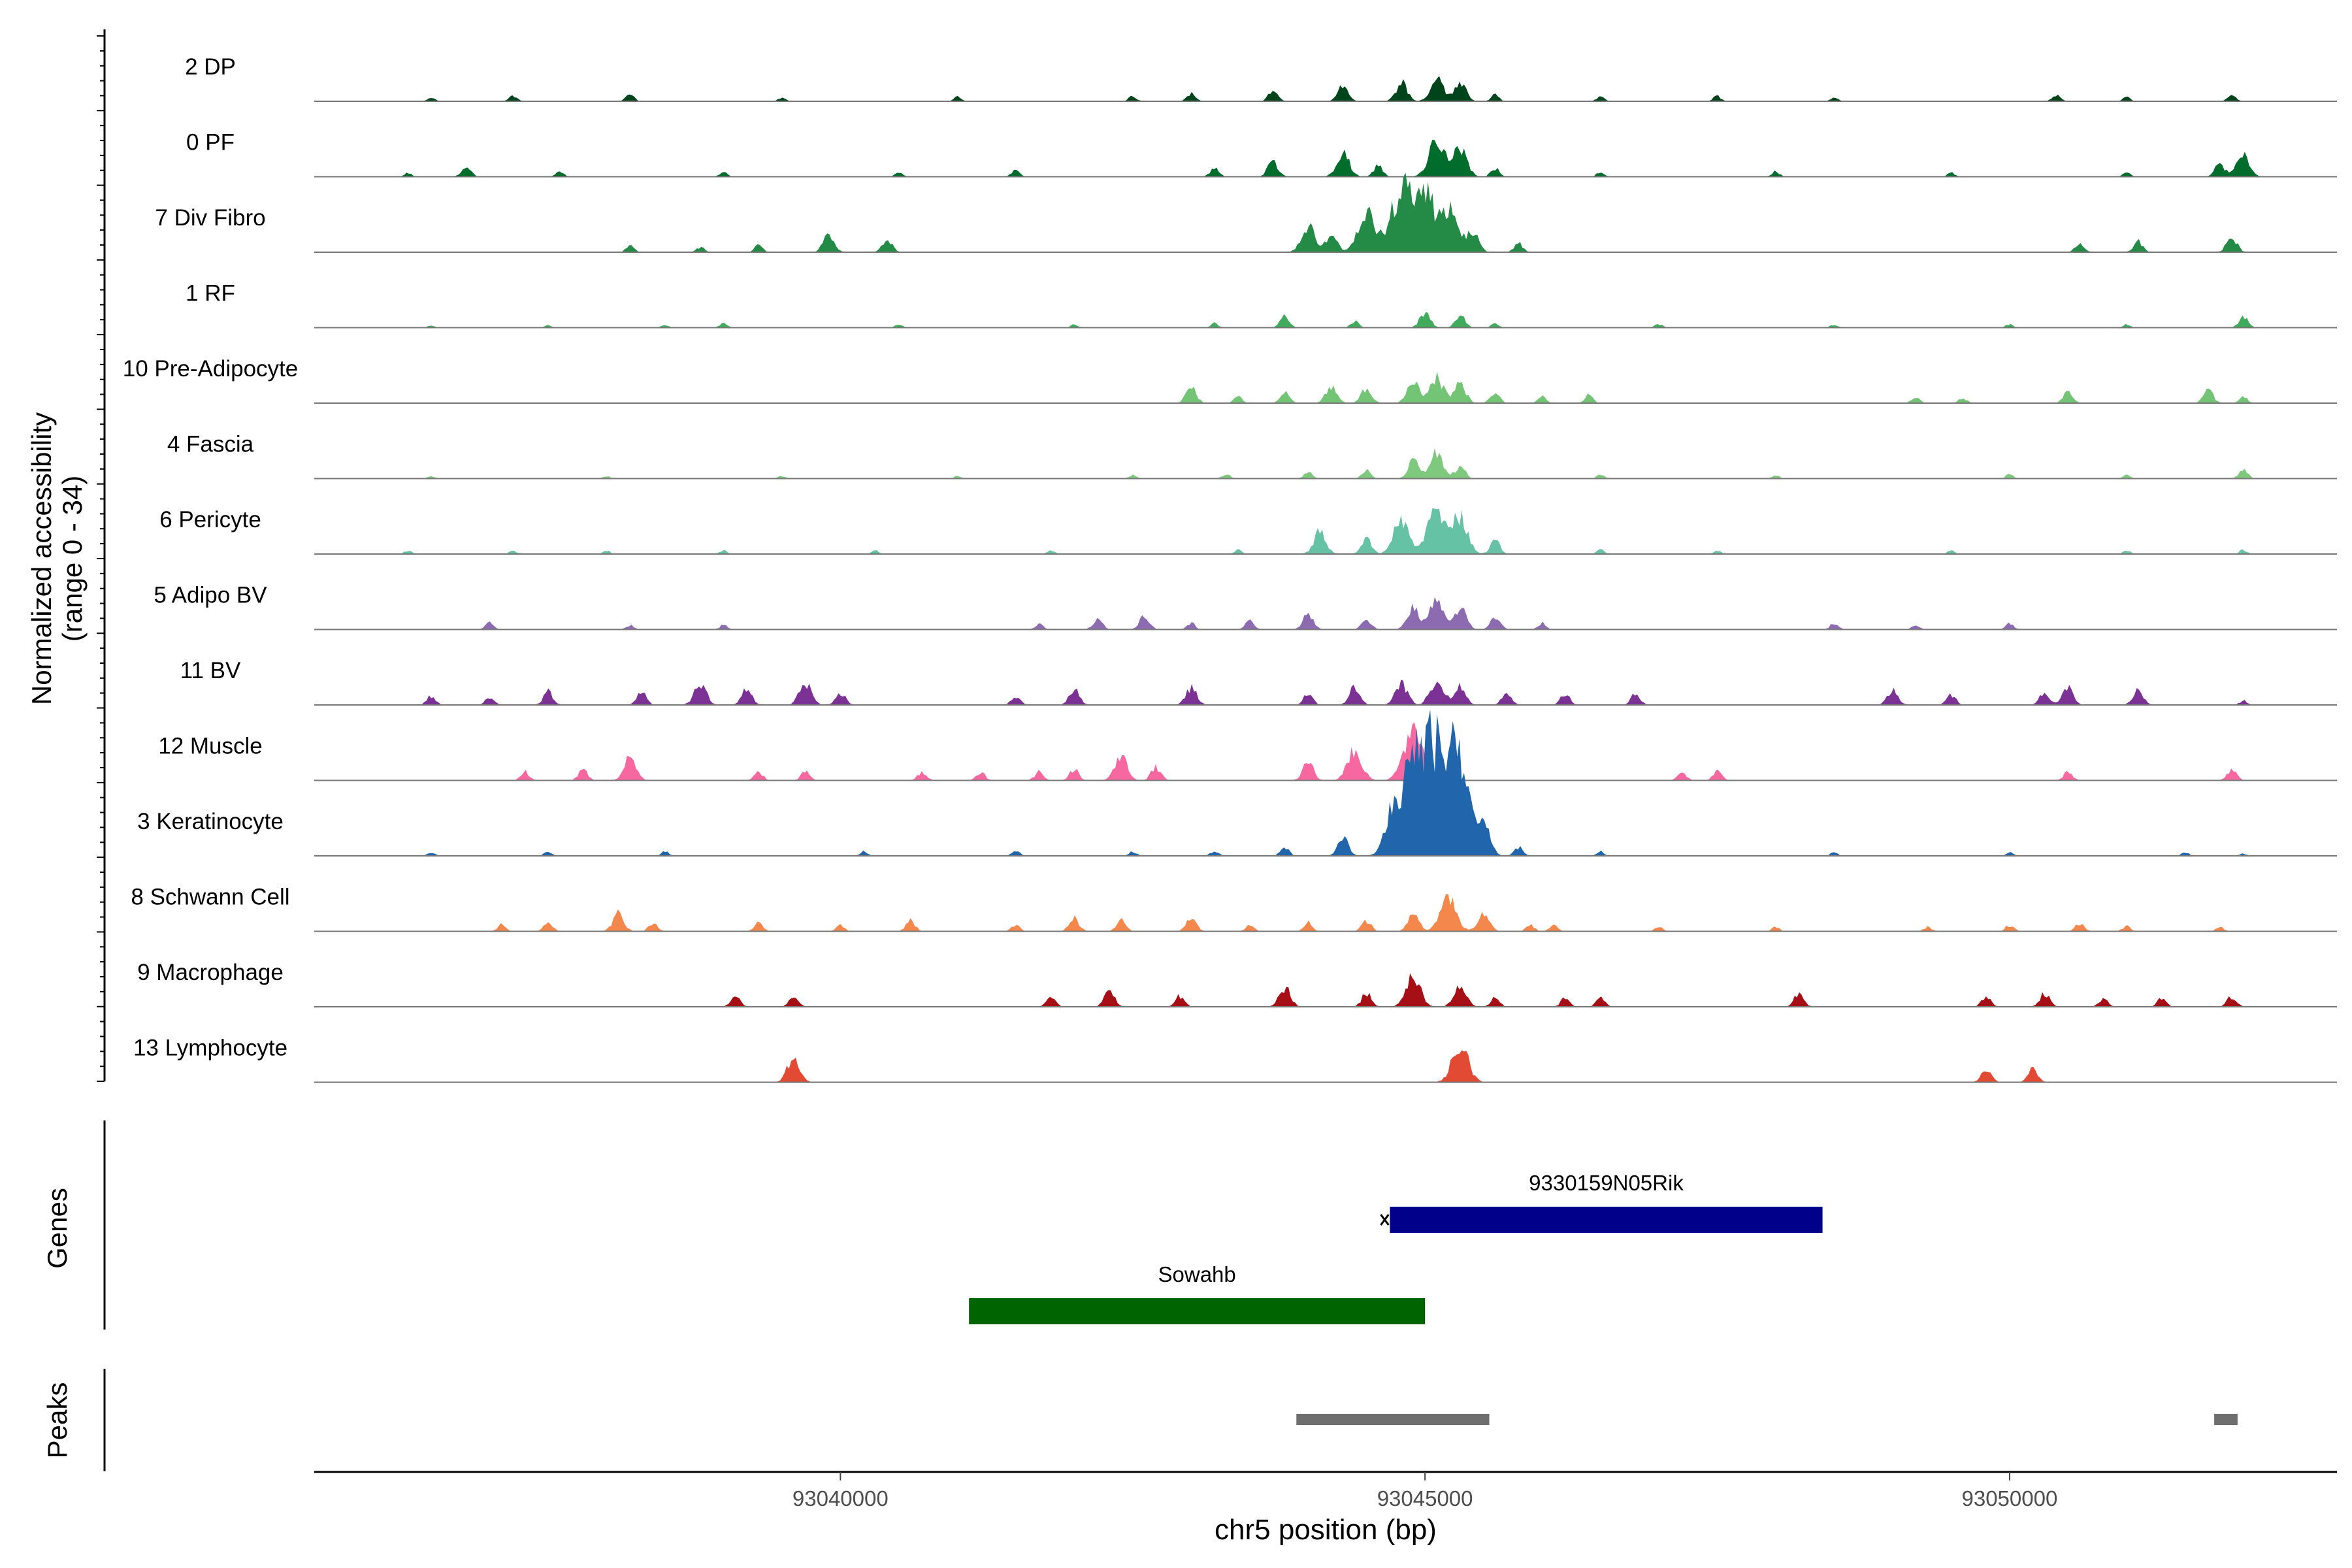 This screenshot has height=1568, width=2352. Describe the element at coordinates (210, 67) in the screenshot. I see `track-label: 2 DP` at that location.